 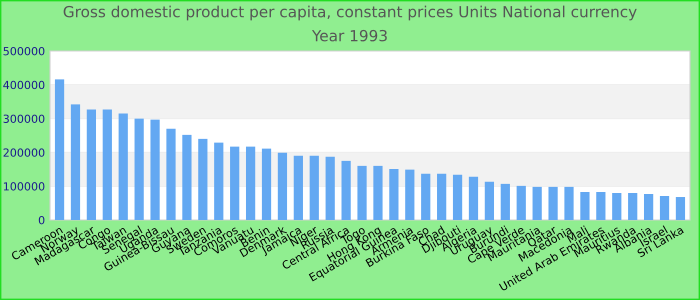 What do you see at coordinates (24, 118) in the screenshot?
I see `y-tick-label: 300000` at bounding box center [24, 118].